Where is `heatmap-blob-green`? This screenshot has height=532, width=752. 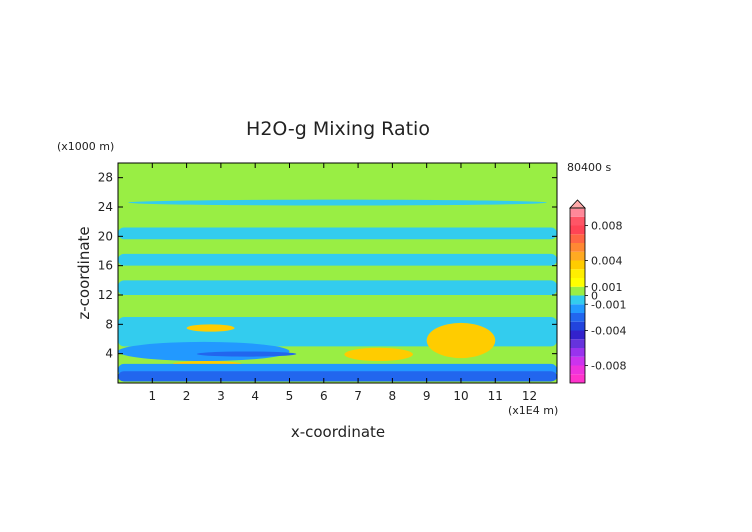 heatmap-blob-green is located at coordinates (337, 202).